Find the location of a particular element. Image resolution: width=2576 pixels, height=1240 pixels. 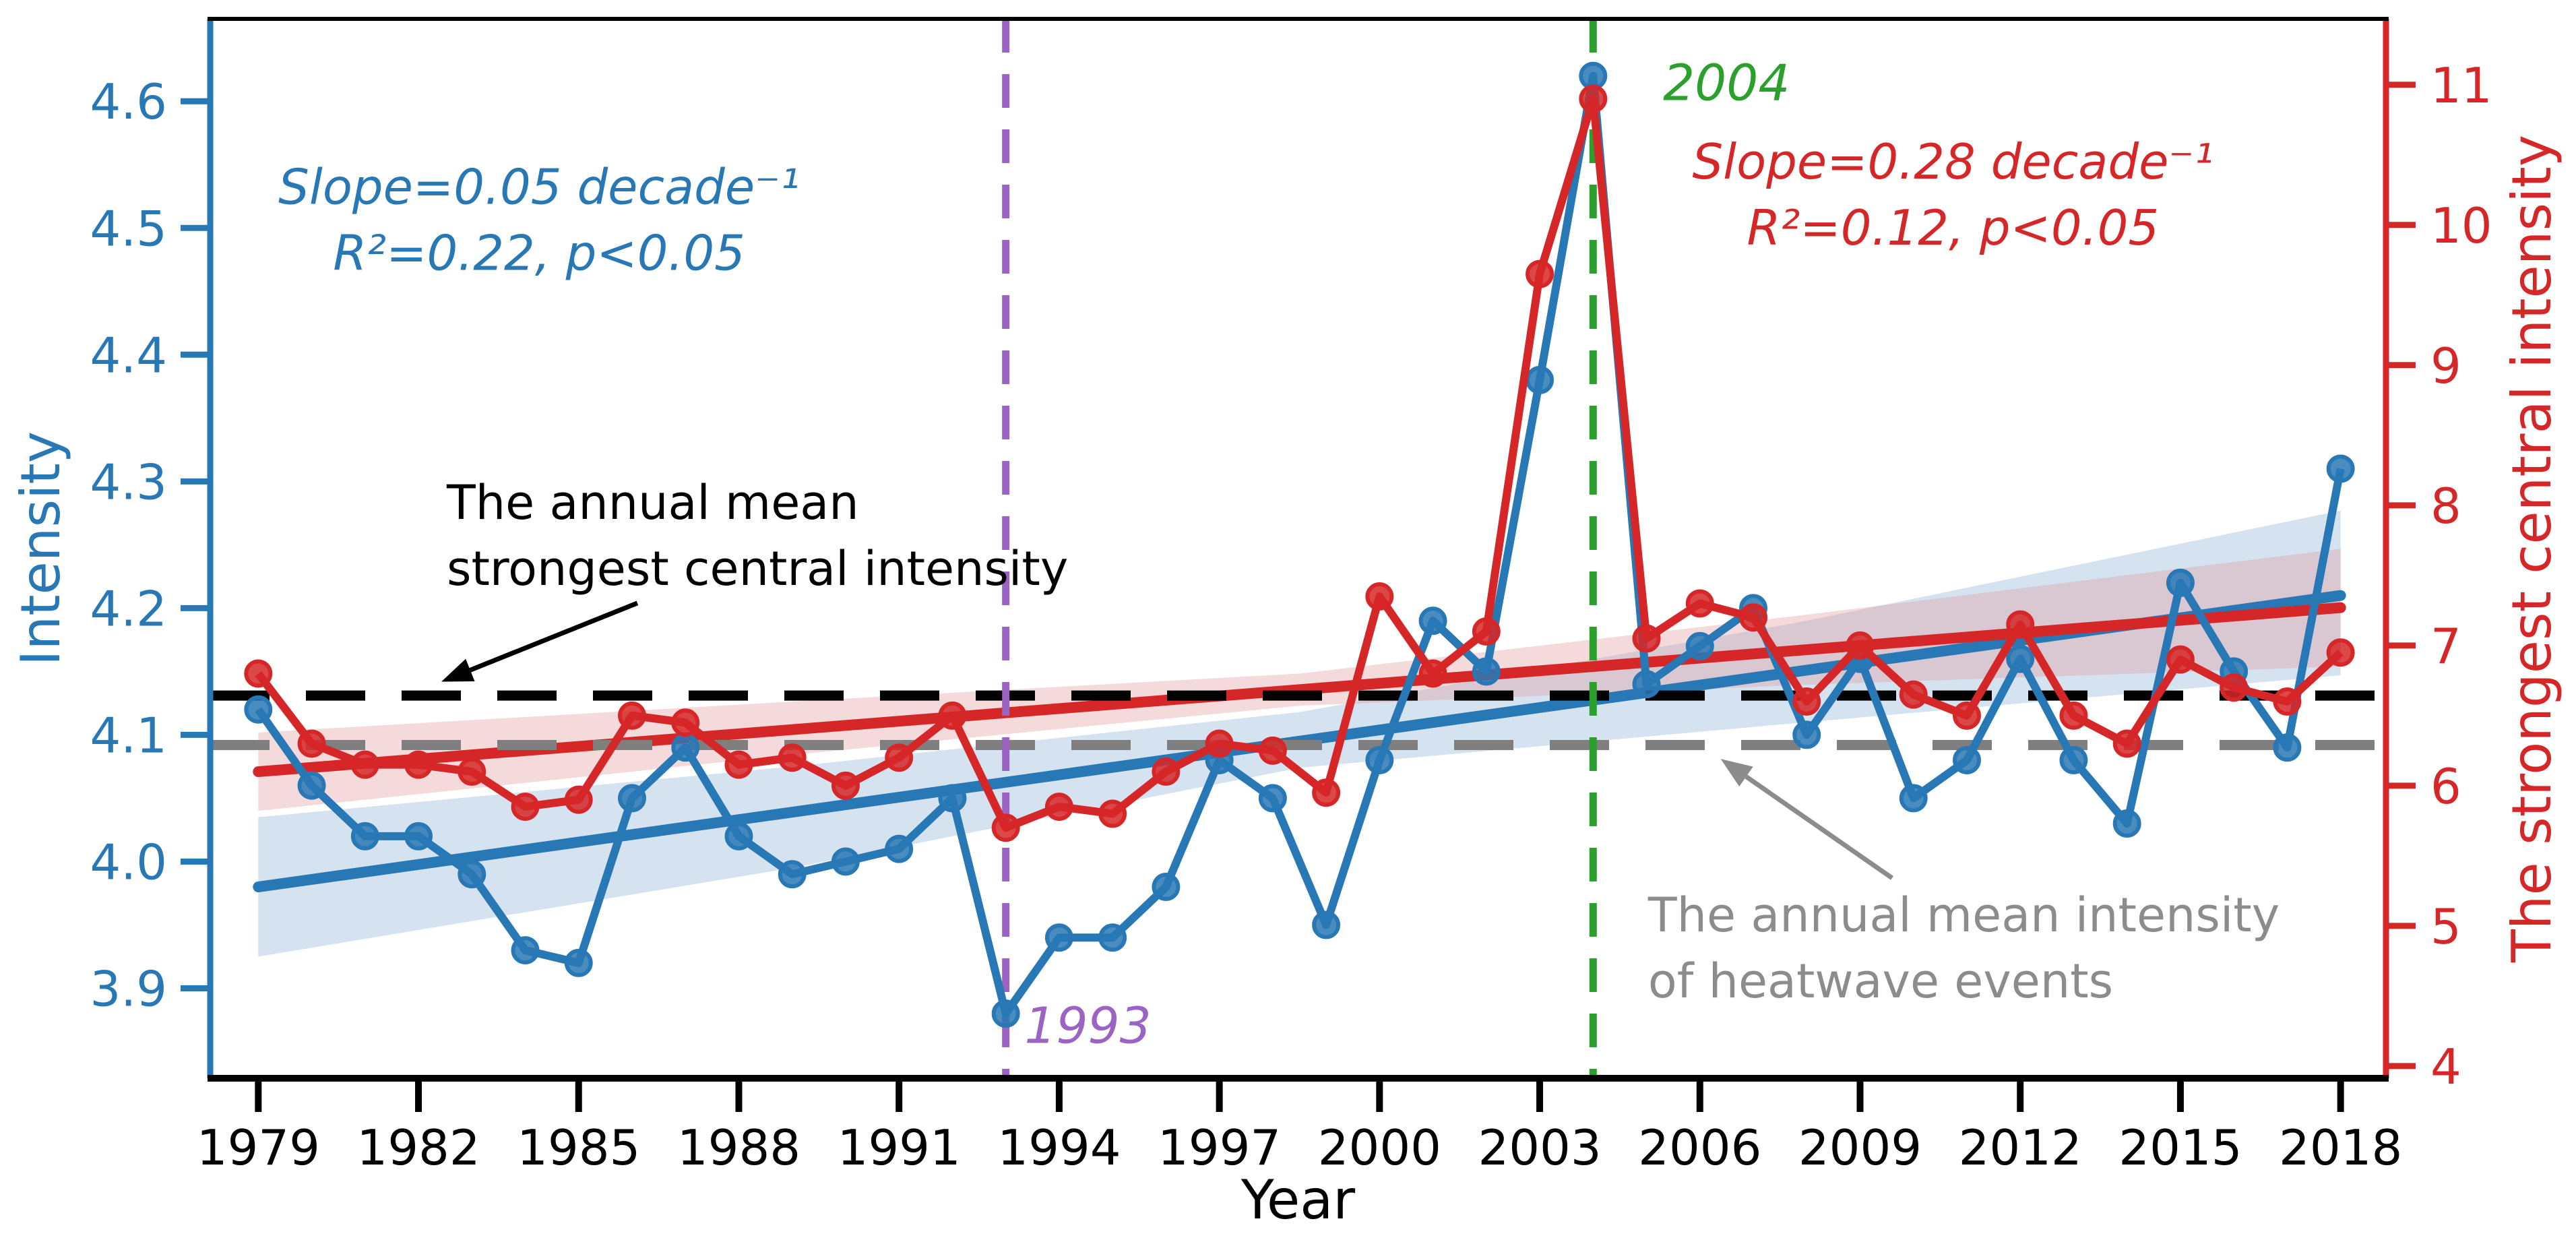

y-right-tick-label: 6 is located at coordinates (2445, 786).